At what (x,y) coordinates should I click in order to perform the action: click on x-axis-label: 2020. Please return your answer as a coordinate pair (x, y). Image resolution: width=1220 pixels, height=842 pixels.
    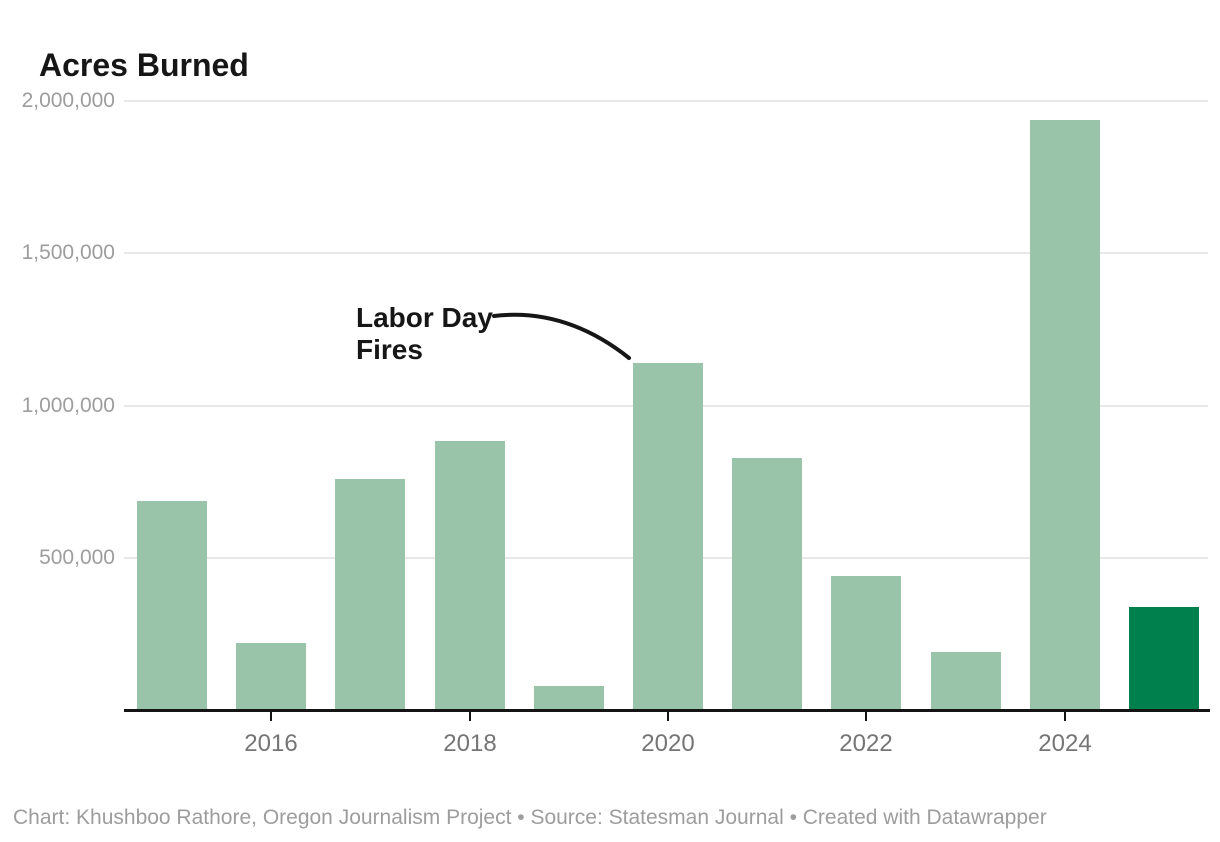
    Looking at the image, I should click on (668, 743).